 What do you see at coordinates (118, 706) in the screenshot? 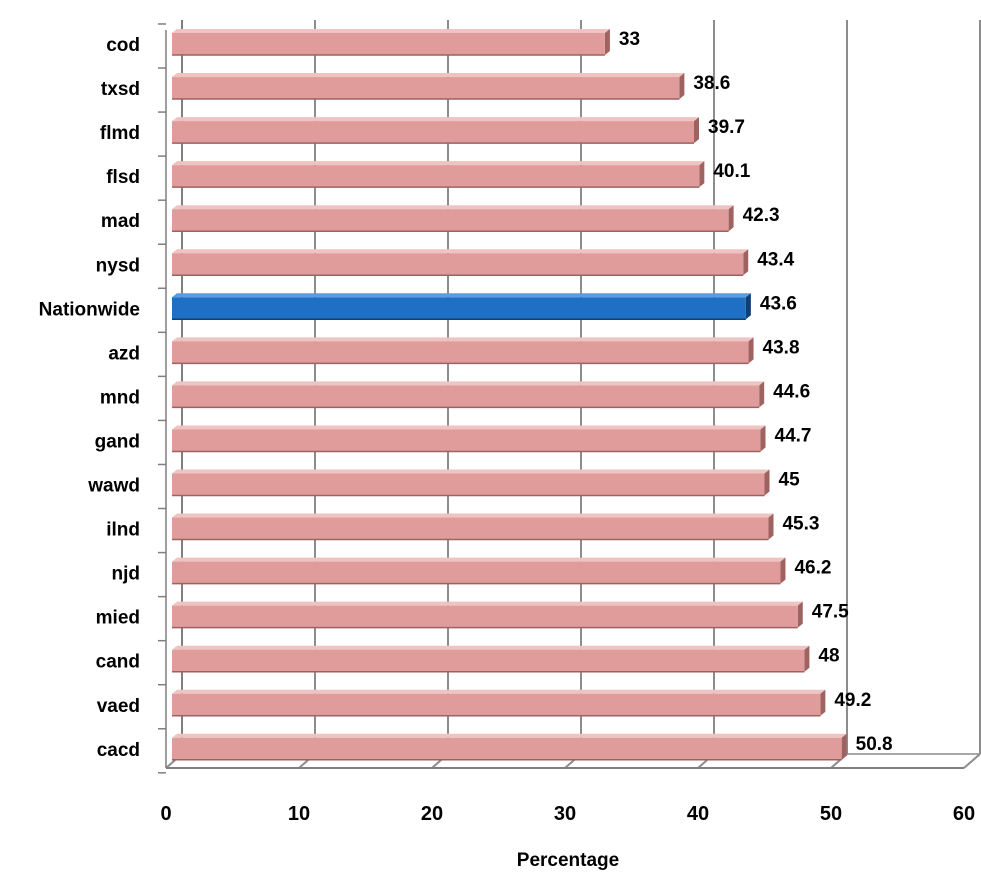
I see `y-category-label: vaed` at bounding box center [118, 706].